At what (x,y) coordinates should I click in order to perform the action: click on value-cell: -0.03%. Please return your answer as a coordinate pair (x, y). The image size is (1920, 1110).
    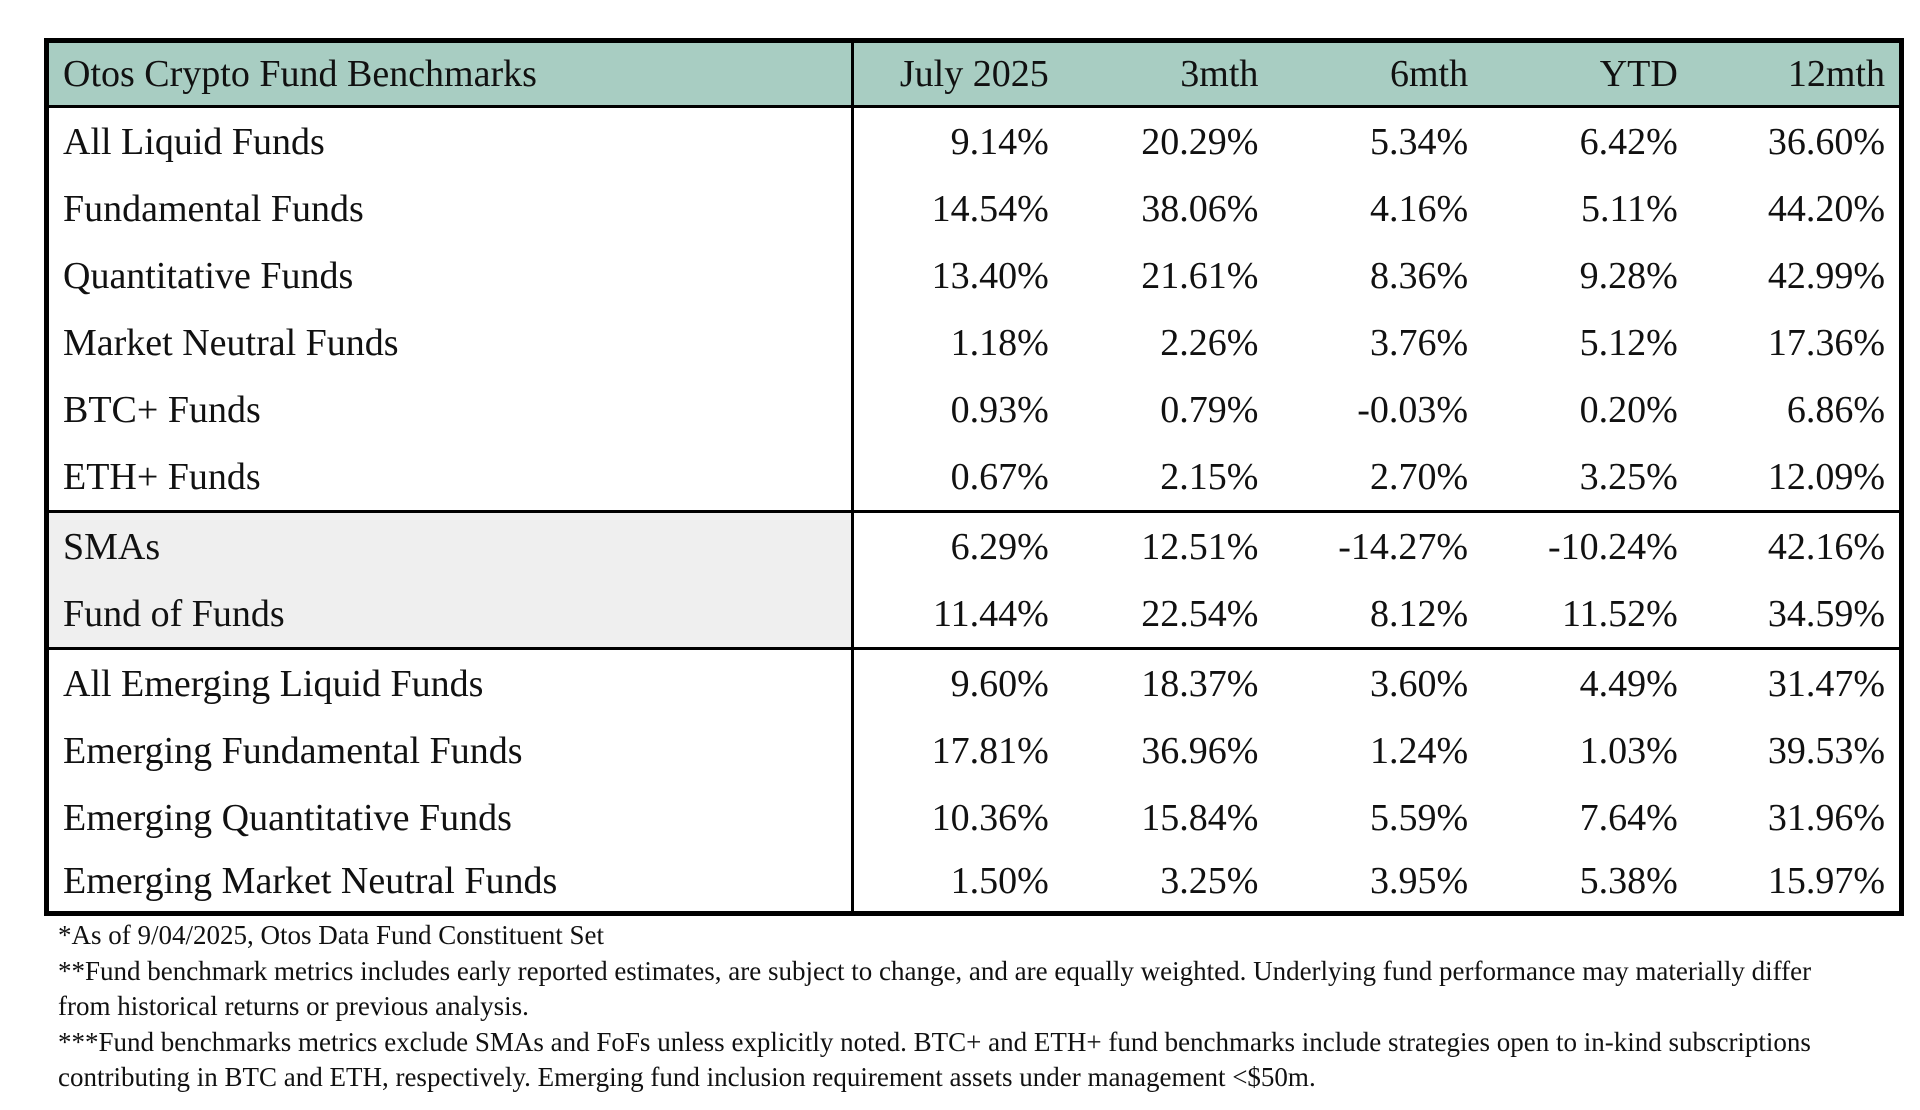
    Looking at the image, I should click on (1413, 409).